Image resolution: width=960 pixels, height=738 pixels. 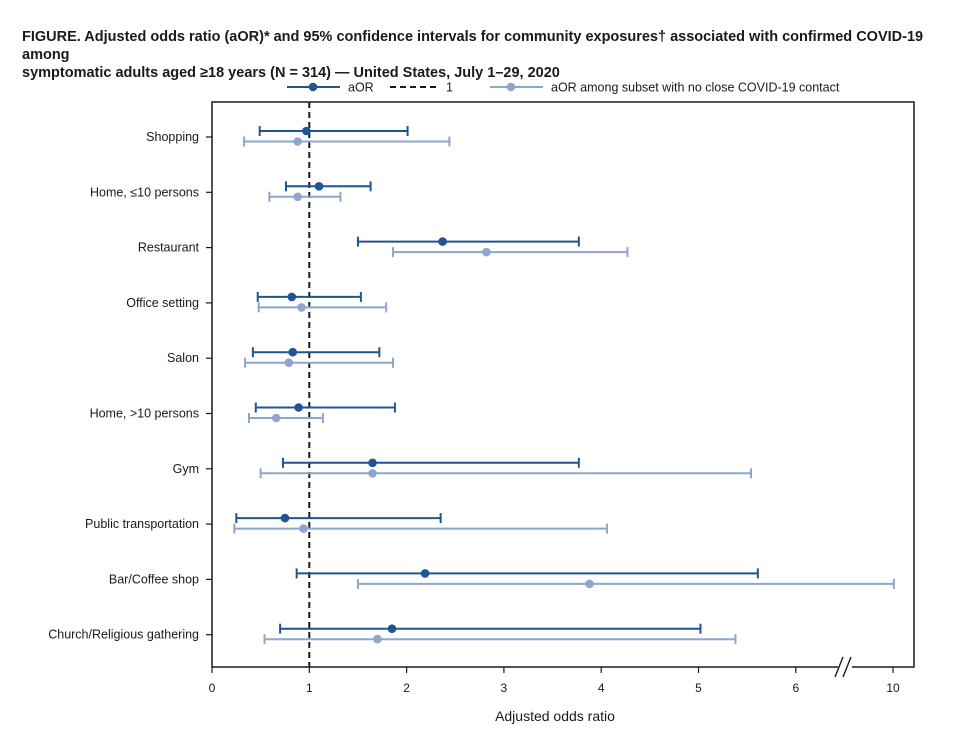 I want to click on x-tick-label: 3, so click(x=504, y=688).